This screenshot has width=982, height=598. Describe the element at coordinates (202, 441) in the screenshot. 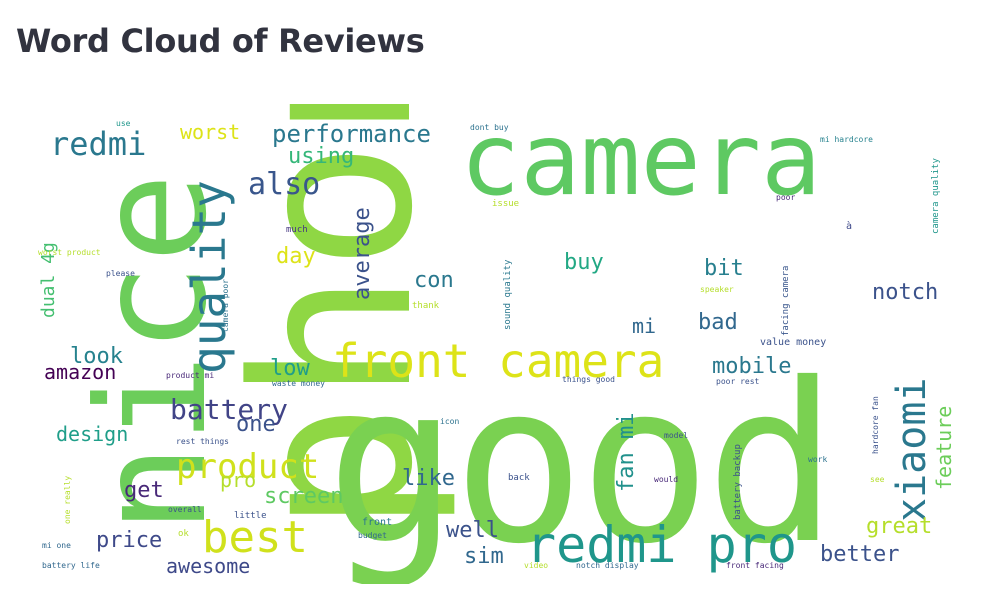

I see `cloud-word: rest things` at that location.